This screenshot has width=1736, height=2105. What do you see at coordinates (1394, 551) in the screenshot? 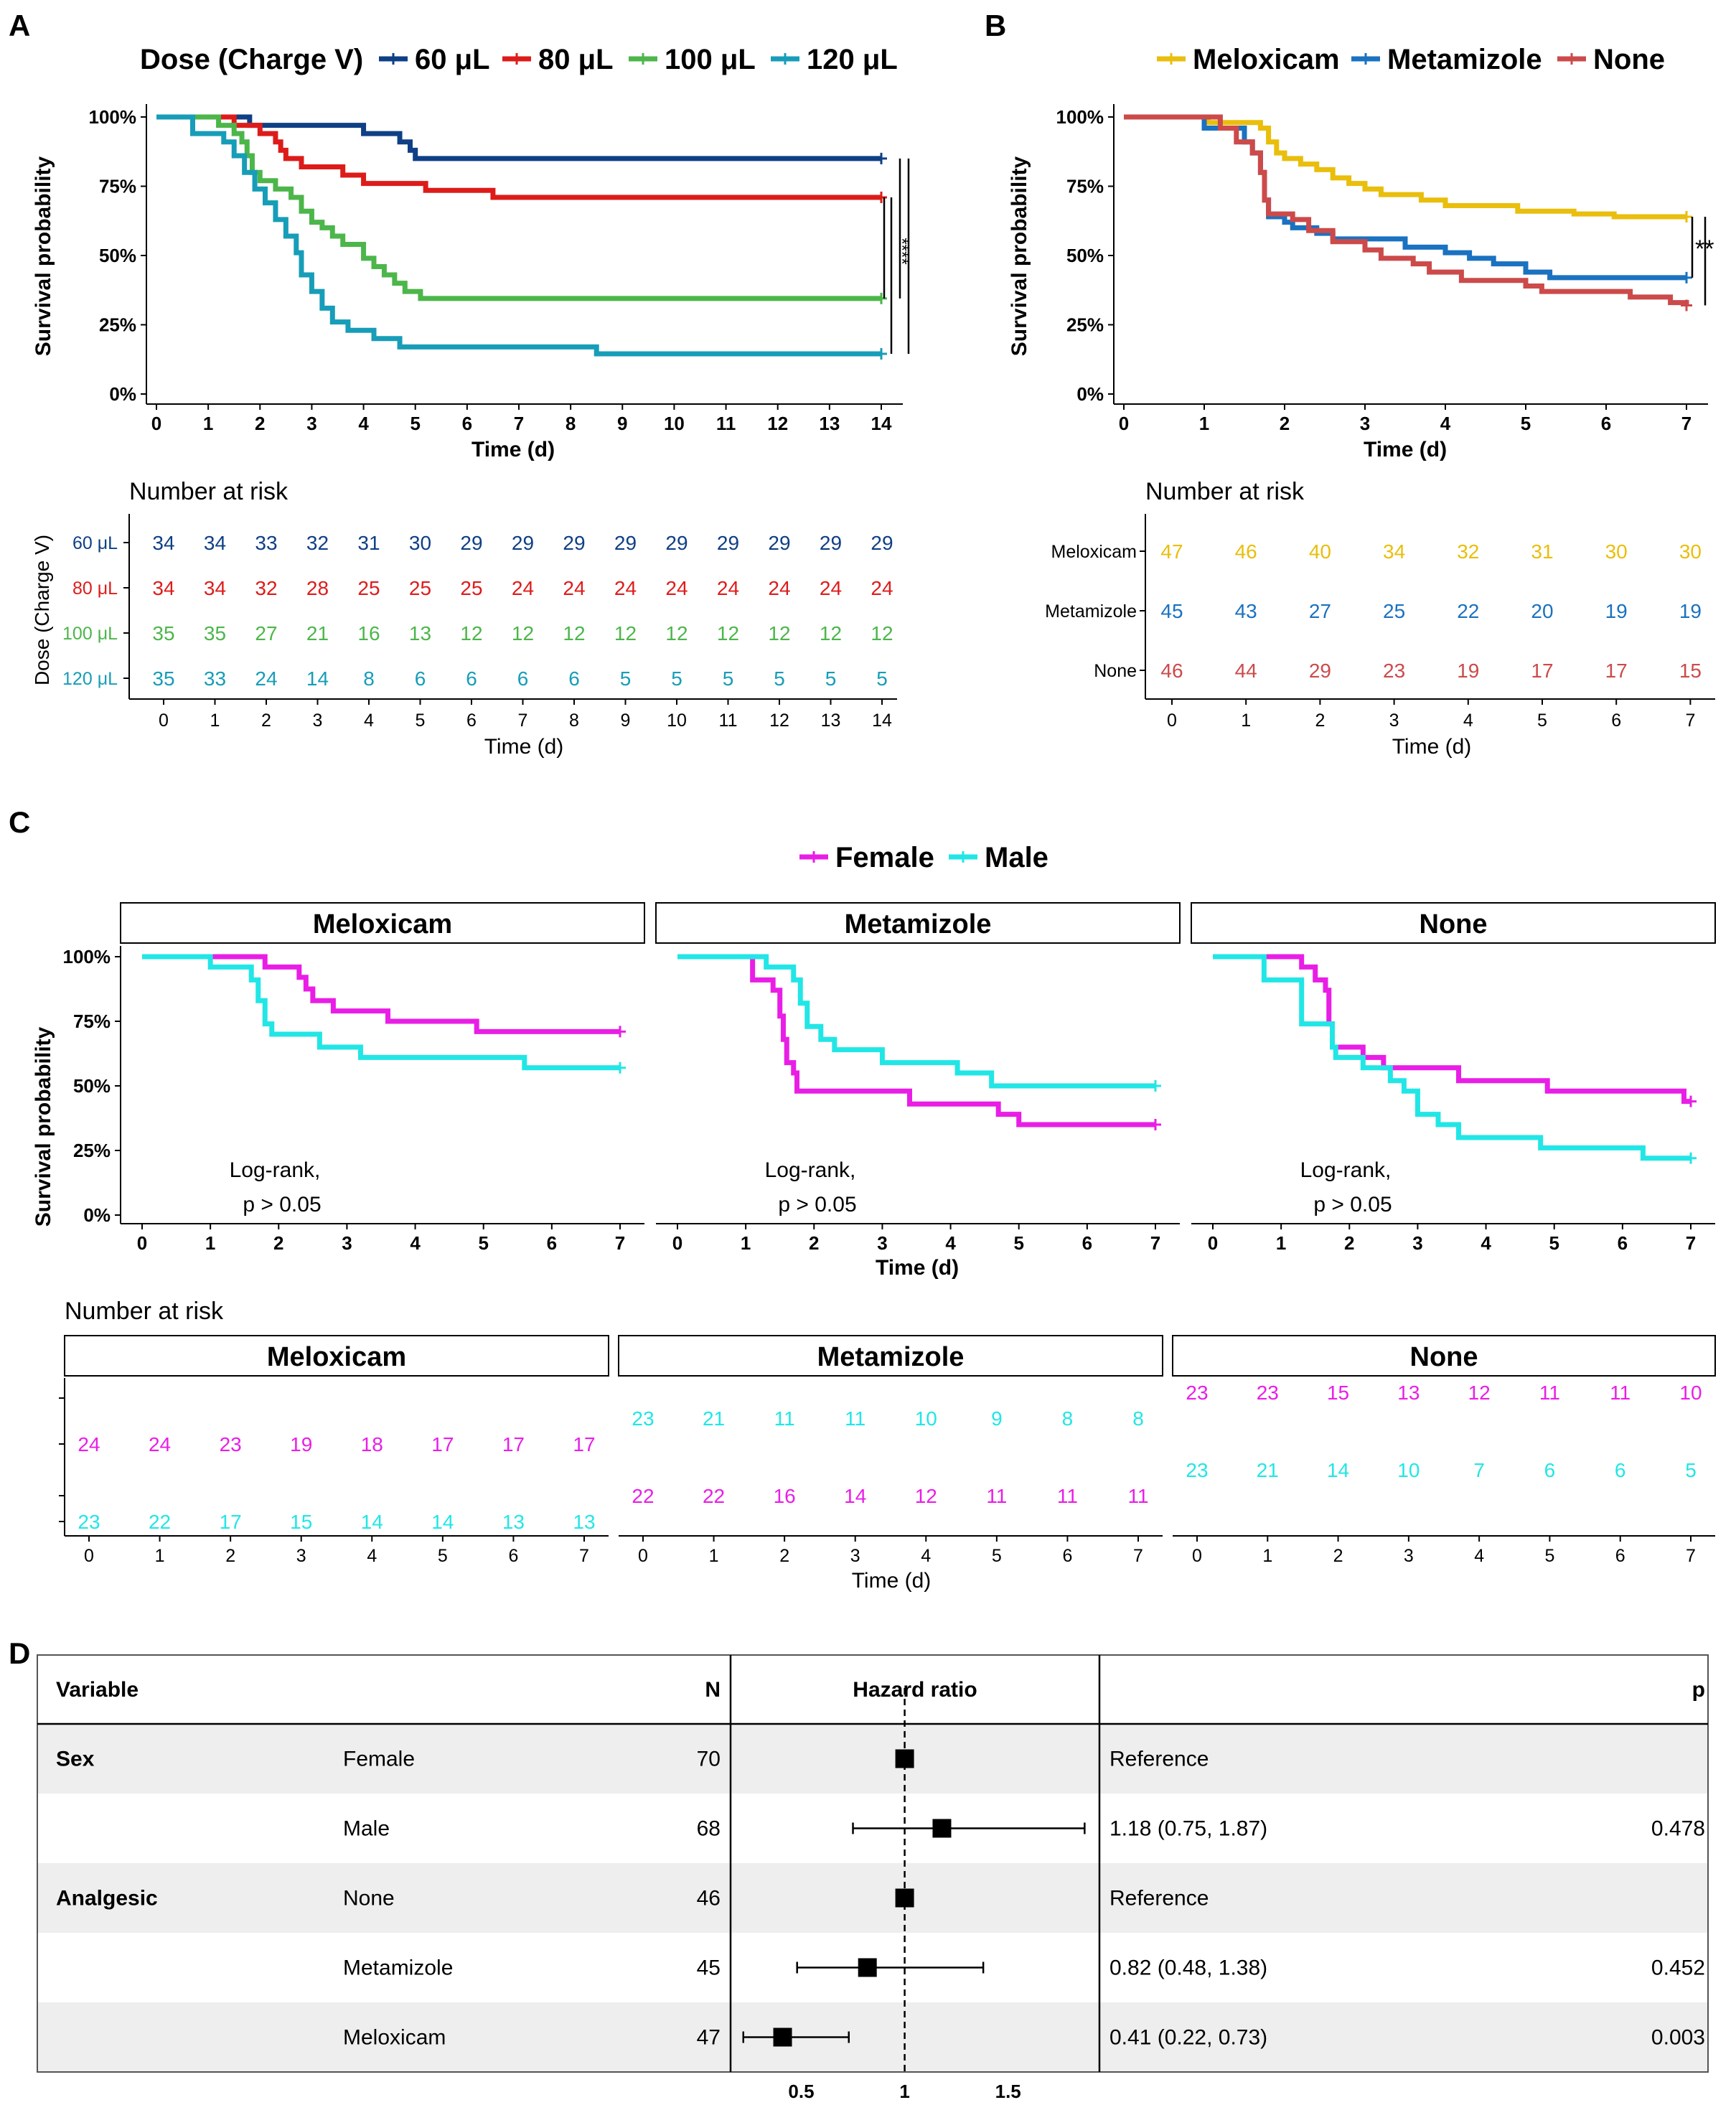
I see `risk-count: 34` at bounding box center [1394, 551].